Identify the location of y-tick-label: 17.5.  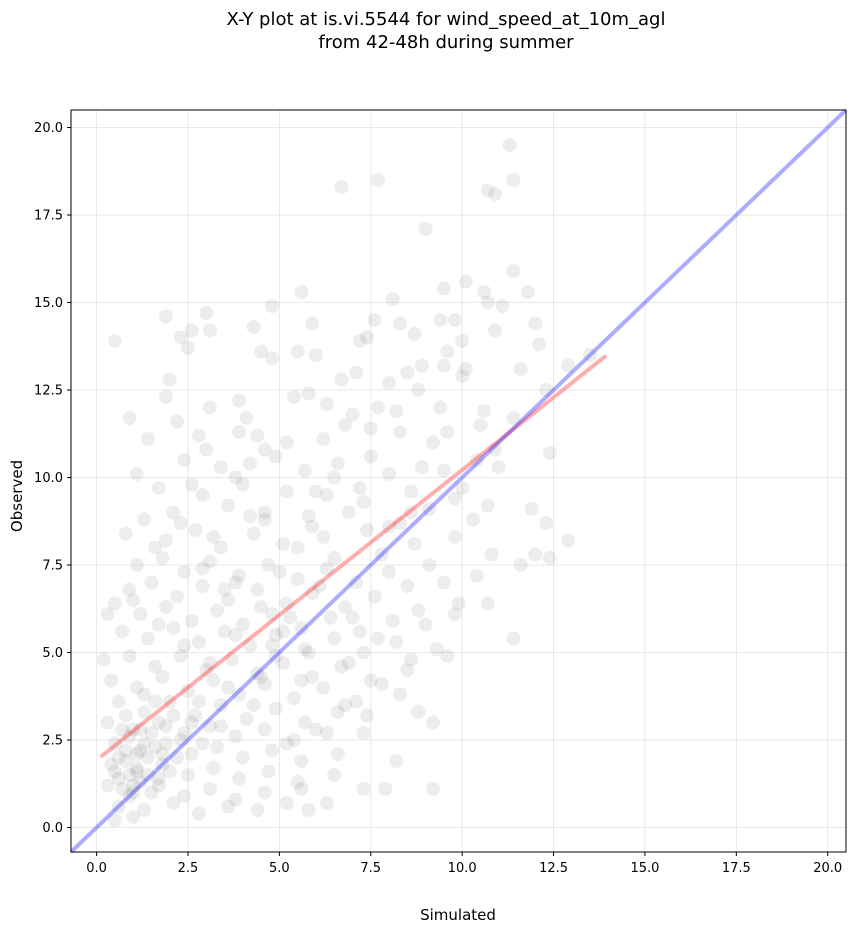
(48, 216).